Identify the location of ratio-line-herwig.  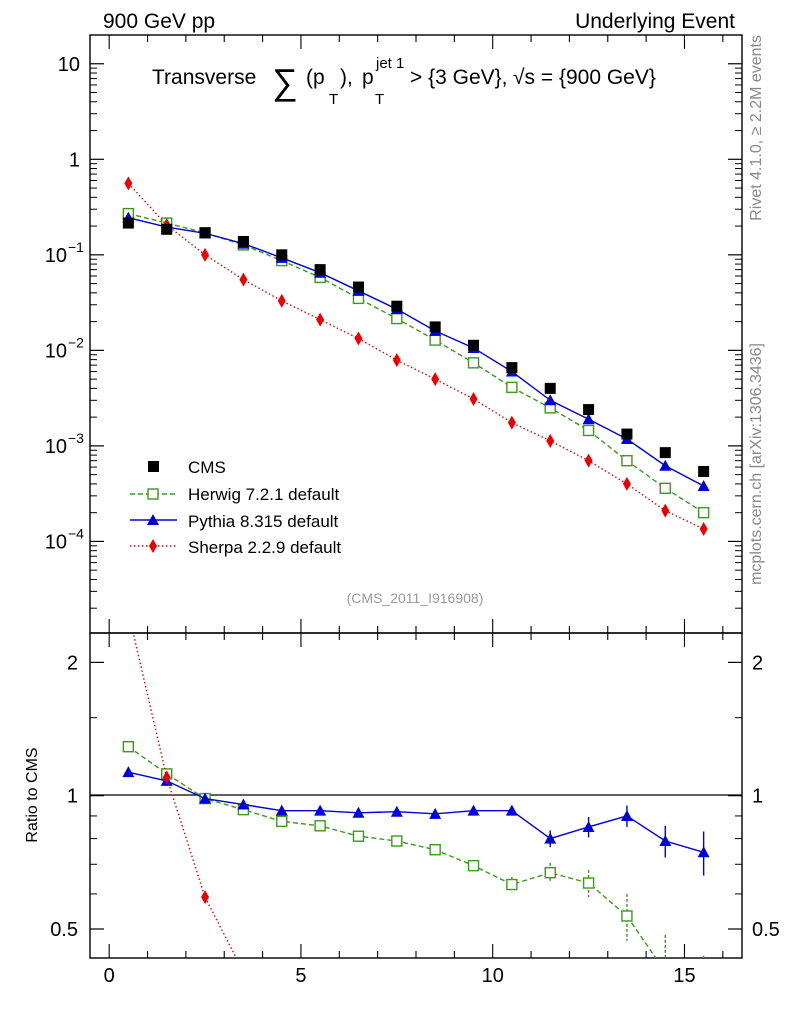
(392, 852).